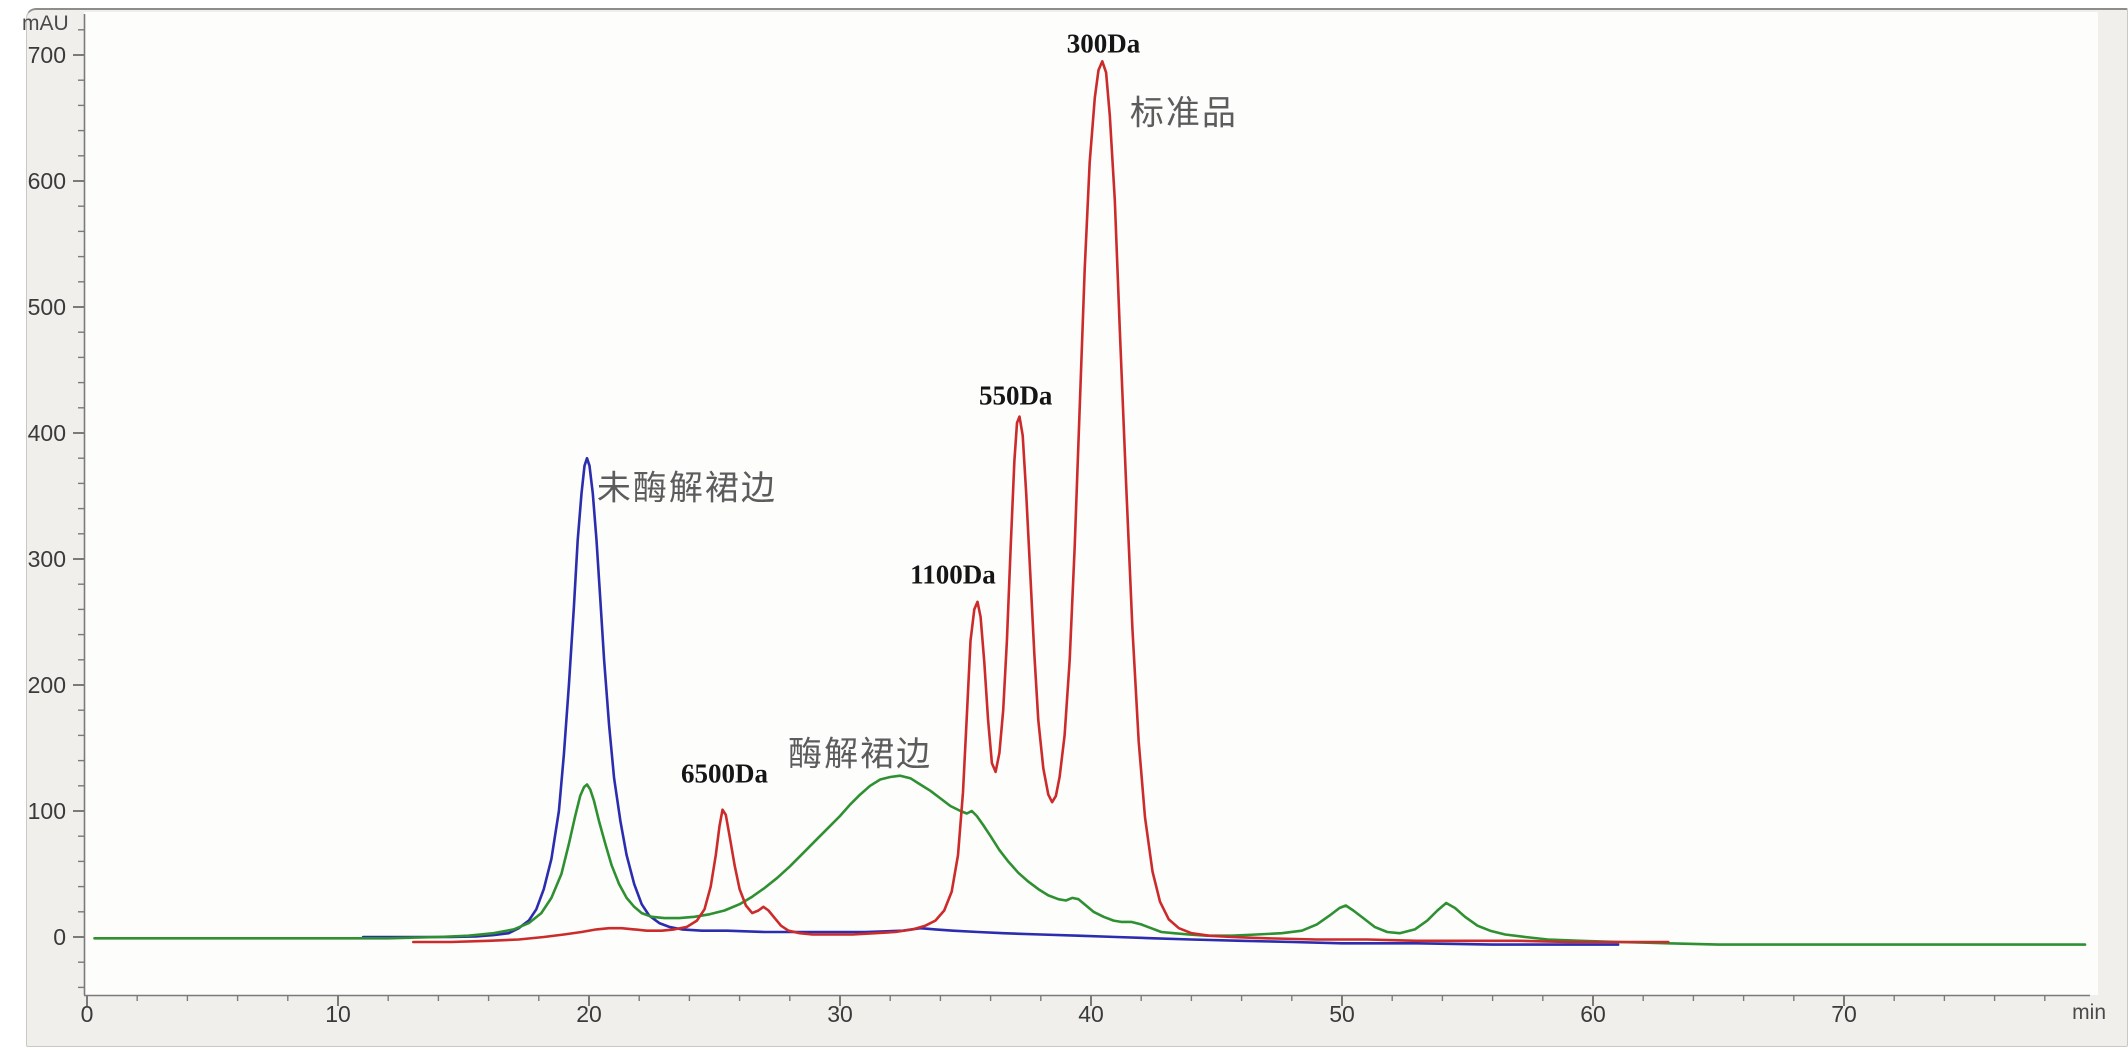 This screenshot has width=2128, height=1051. Describe the element at coordinates (47, 433) in the screenshot. I see `y-tick-label: 400` at that location.